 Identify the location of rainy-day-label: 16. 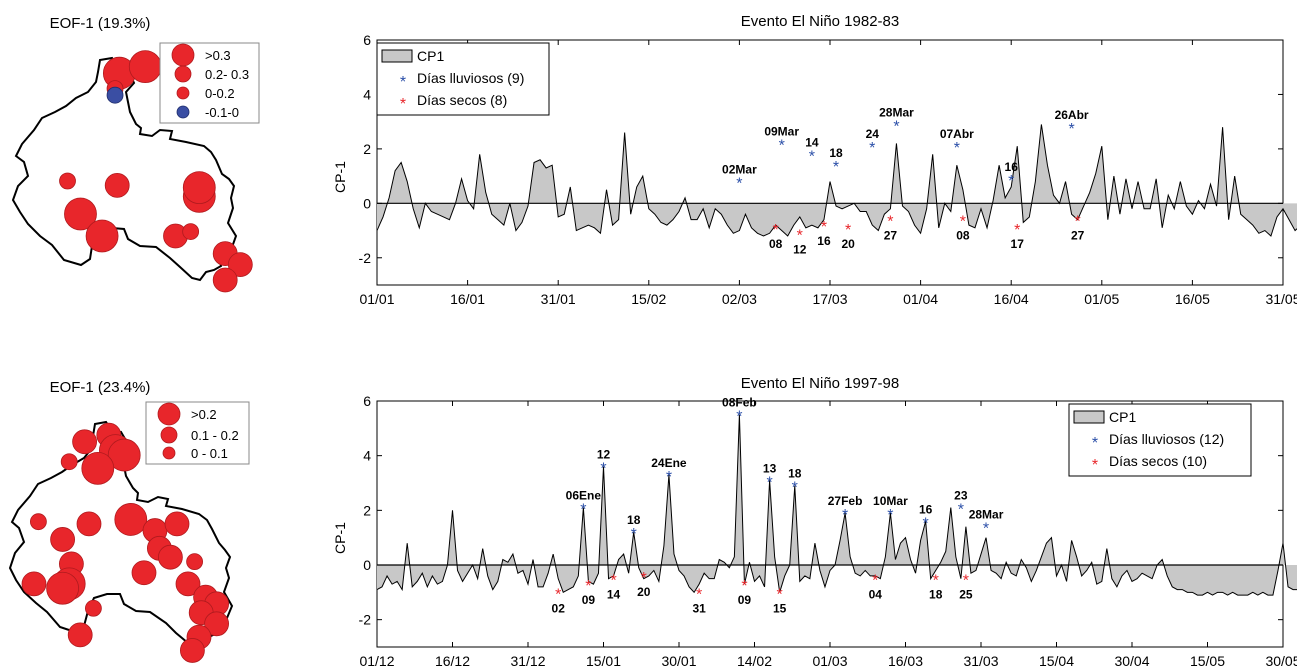
(926, 509).